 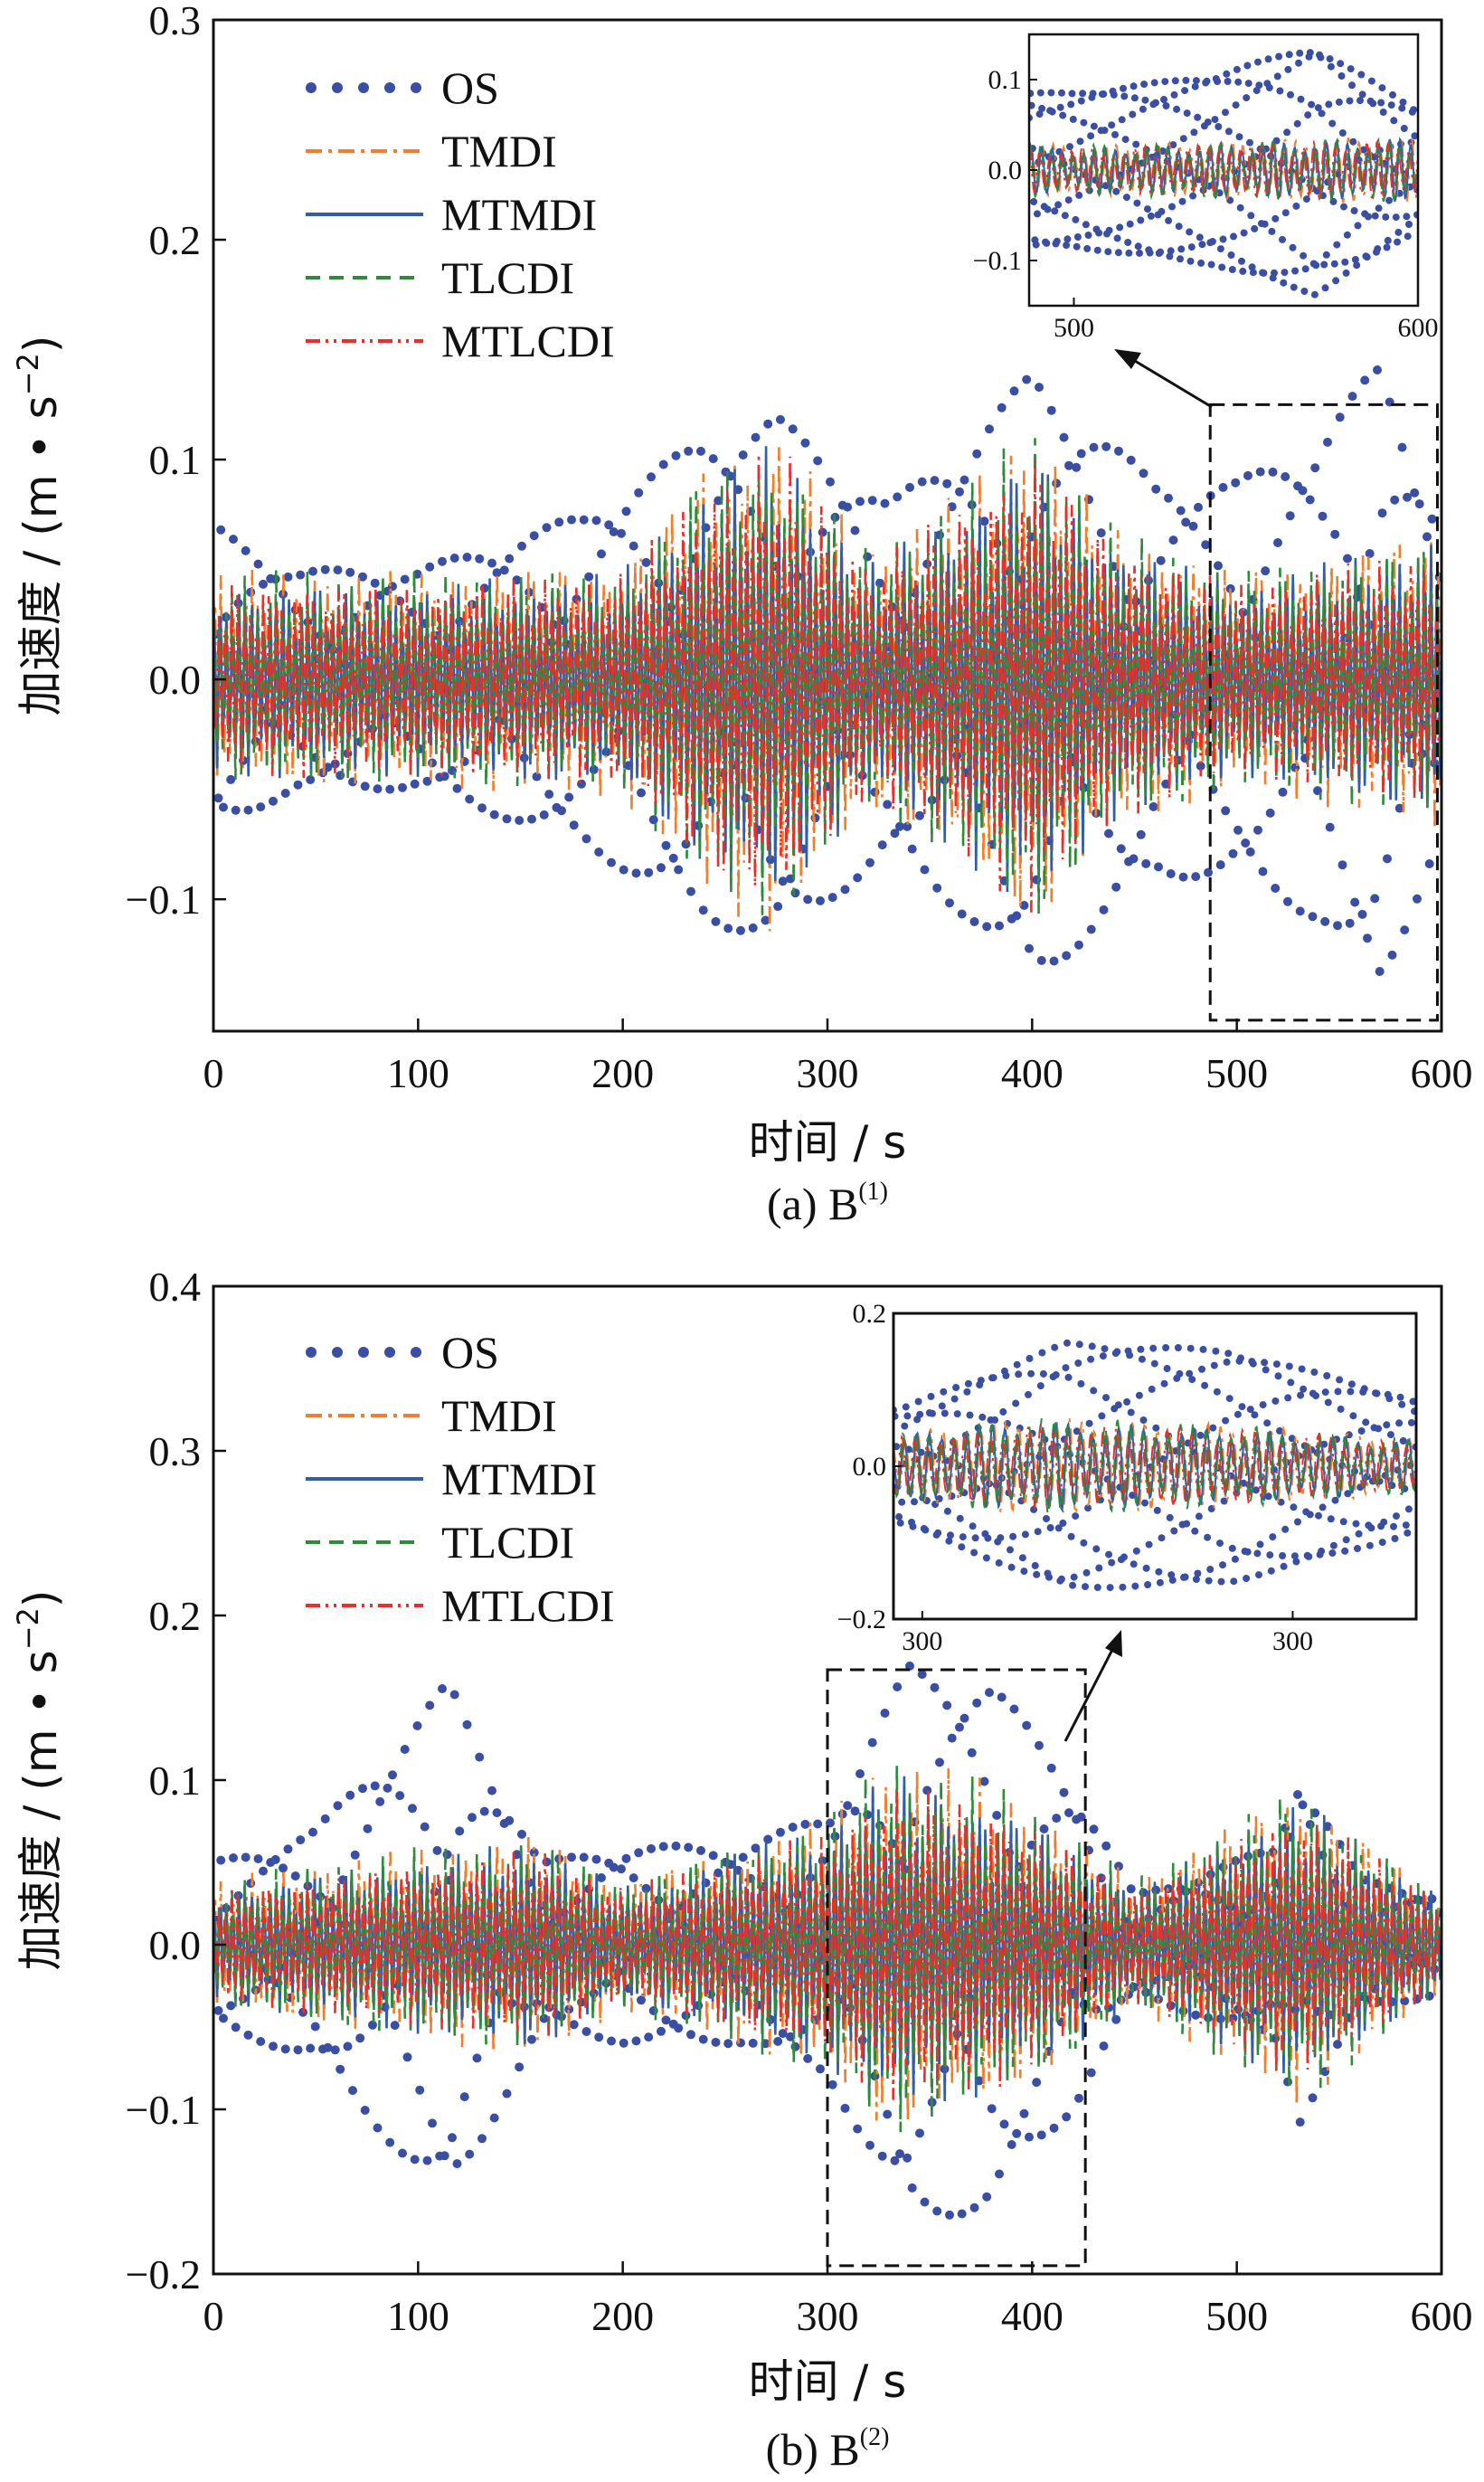 I want to click on b-y-tick-label: 0.0, so click(x=175, y=1945).